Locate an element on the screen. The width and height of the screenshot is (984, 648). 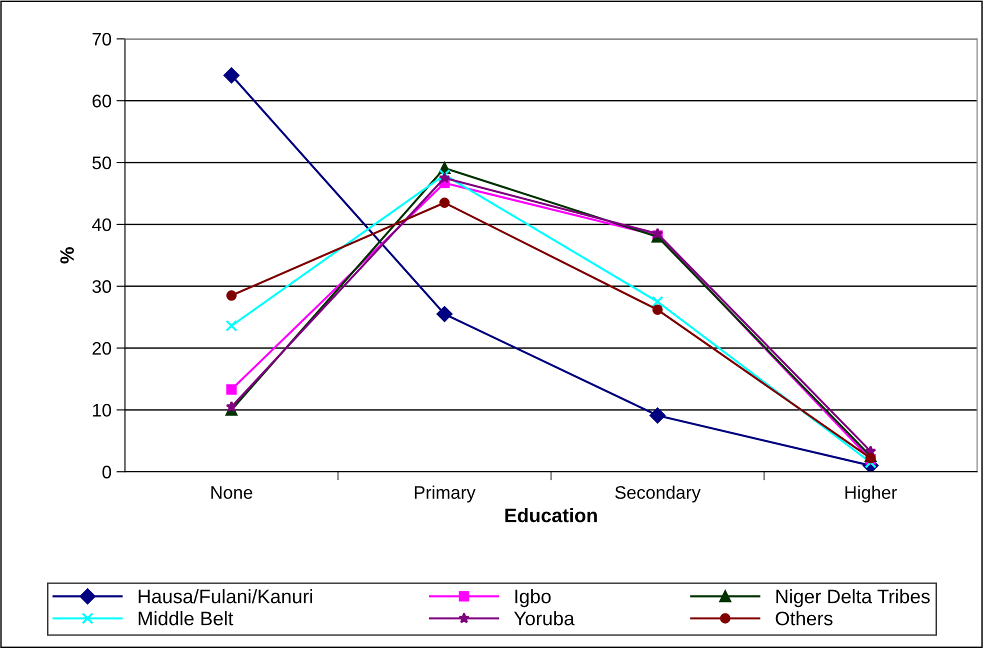
x-tick-label: Primary is located at coordinates (445, 494).